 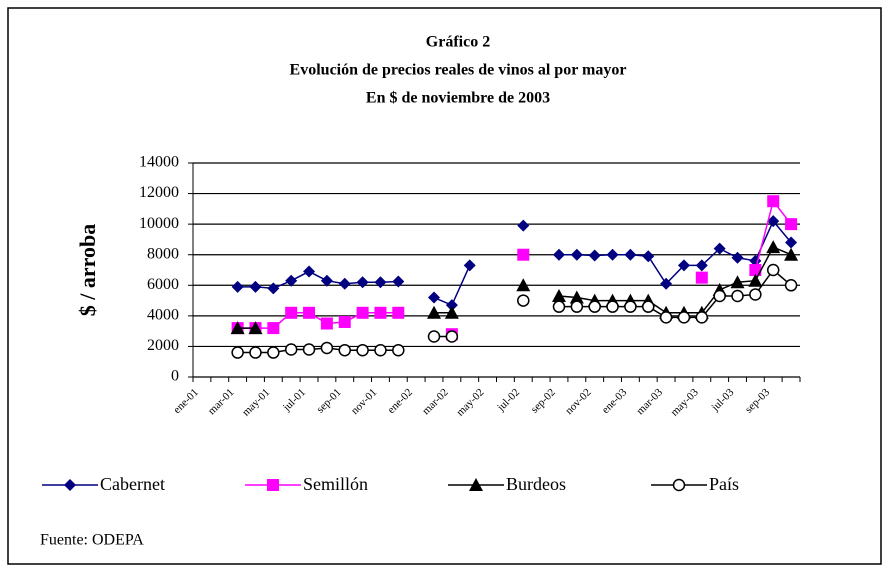 What do you see at coordinates (163, 315) in the screenshot?
I see `y-tick-label: 4000` at bounding box center [163, 315].